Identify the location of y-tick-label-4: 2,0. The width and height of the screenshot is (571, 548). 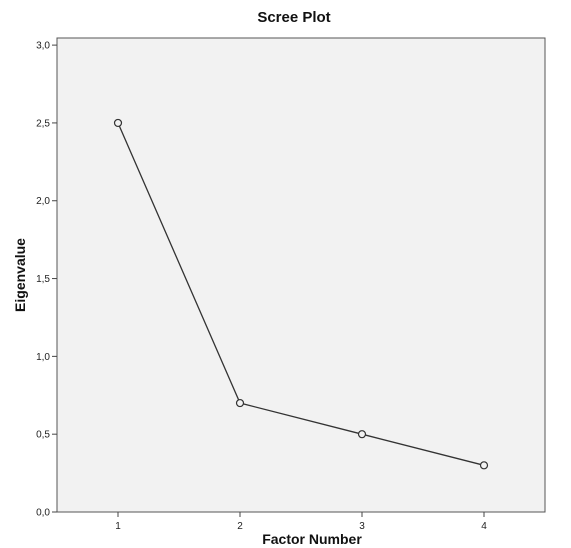
(43, 201).